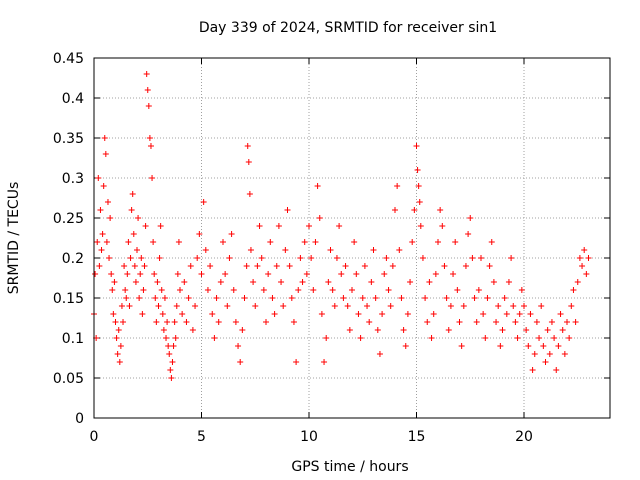 This screenshot has width=640, height=480. I want to click on x-tick-label: 15, so click(417, 437).